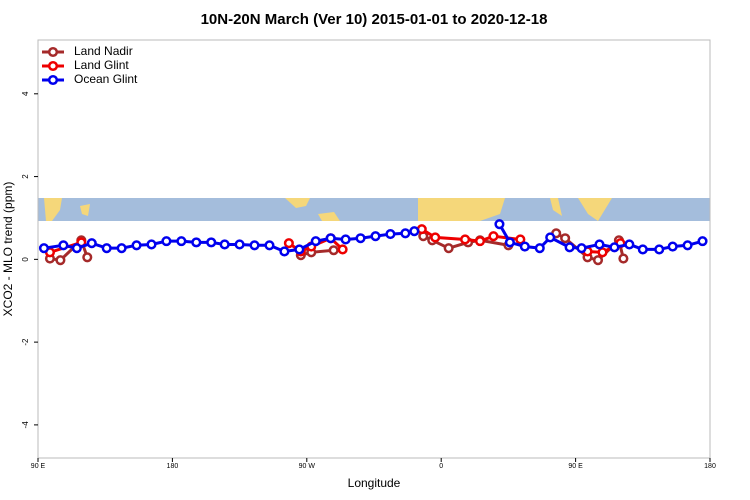  I want to click on x-tick-label: 90 W, so click(307, 466).